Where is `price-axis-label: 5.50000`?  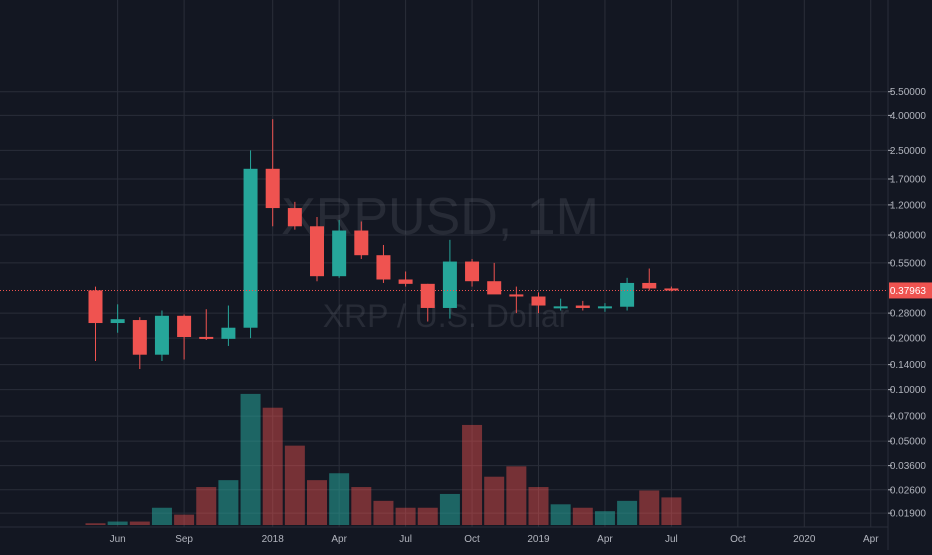 price-axis-label: 5.50000 is located at coordinates (908, 92).